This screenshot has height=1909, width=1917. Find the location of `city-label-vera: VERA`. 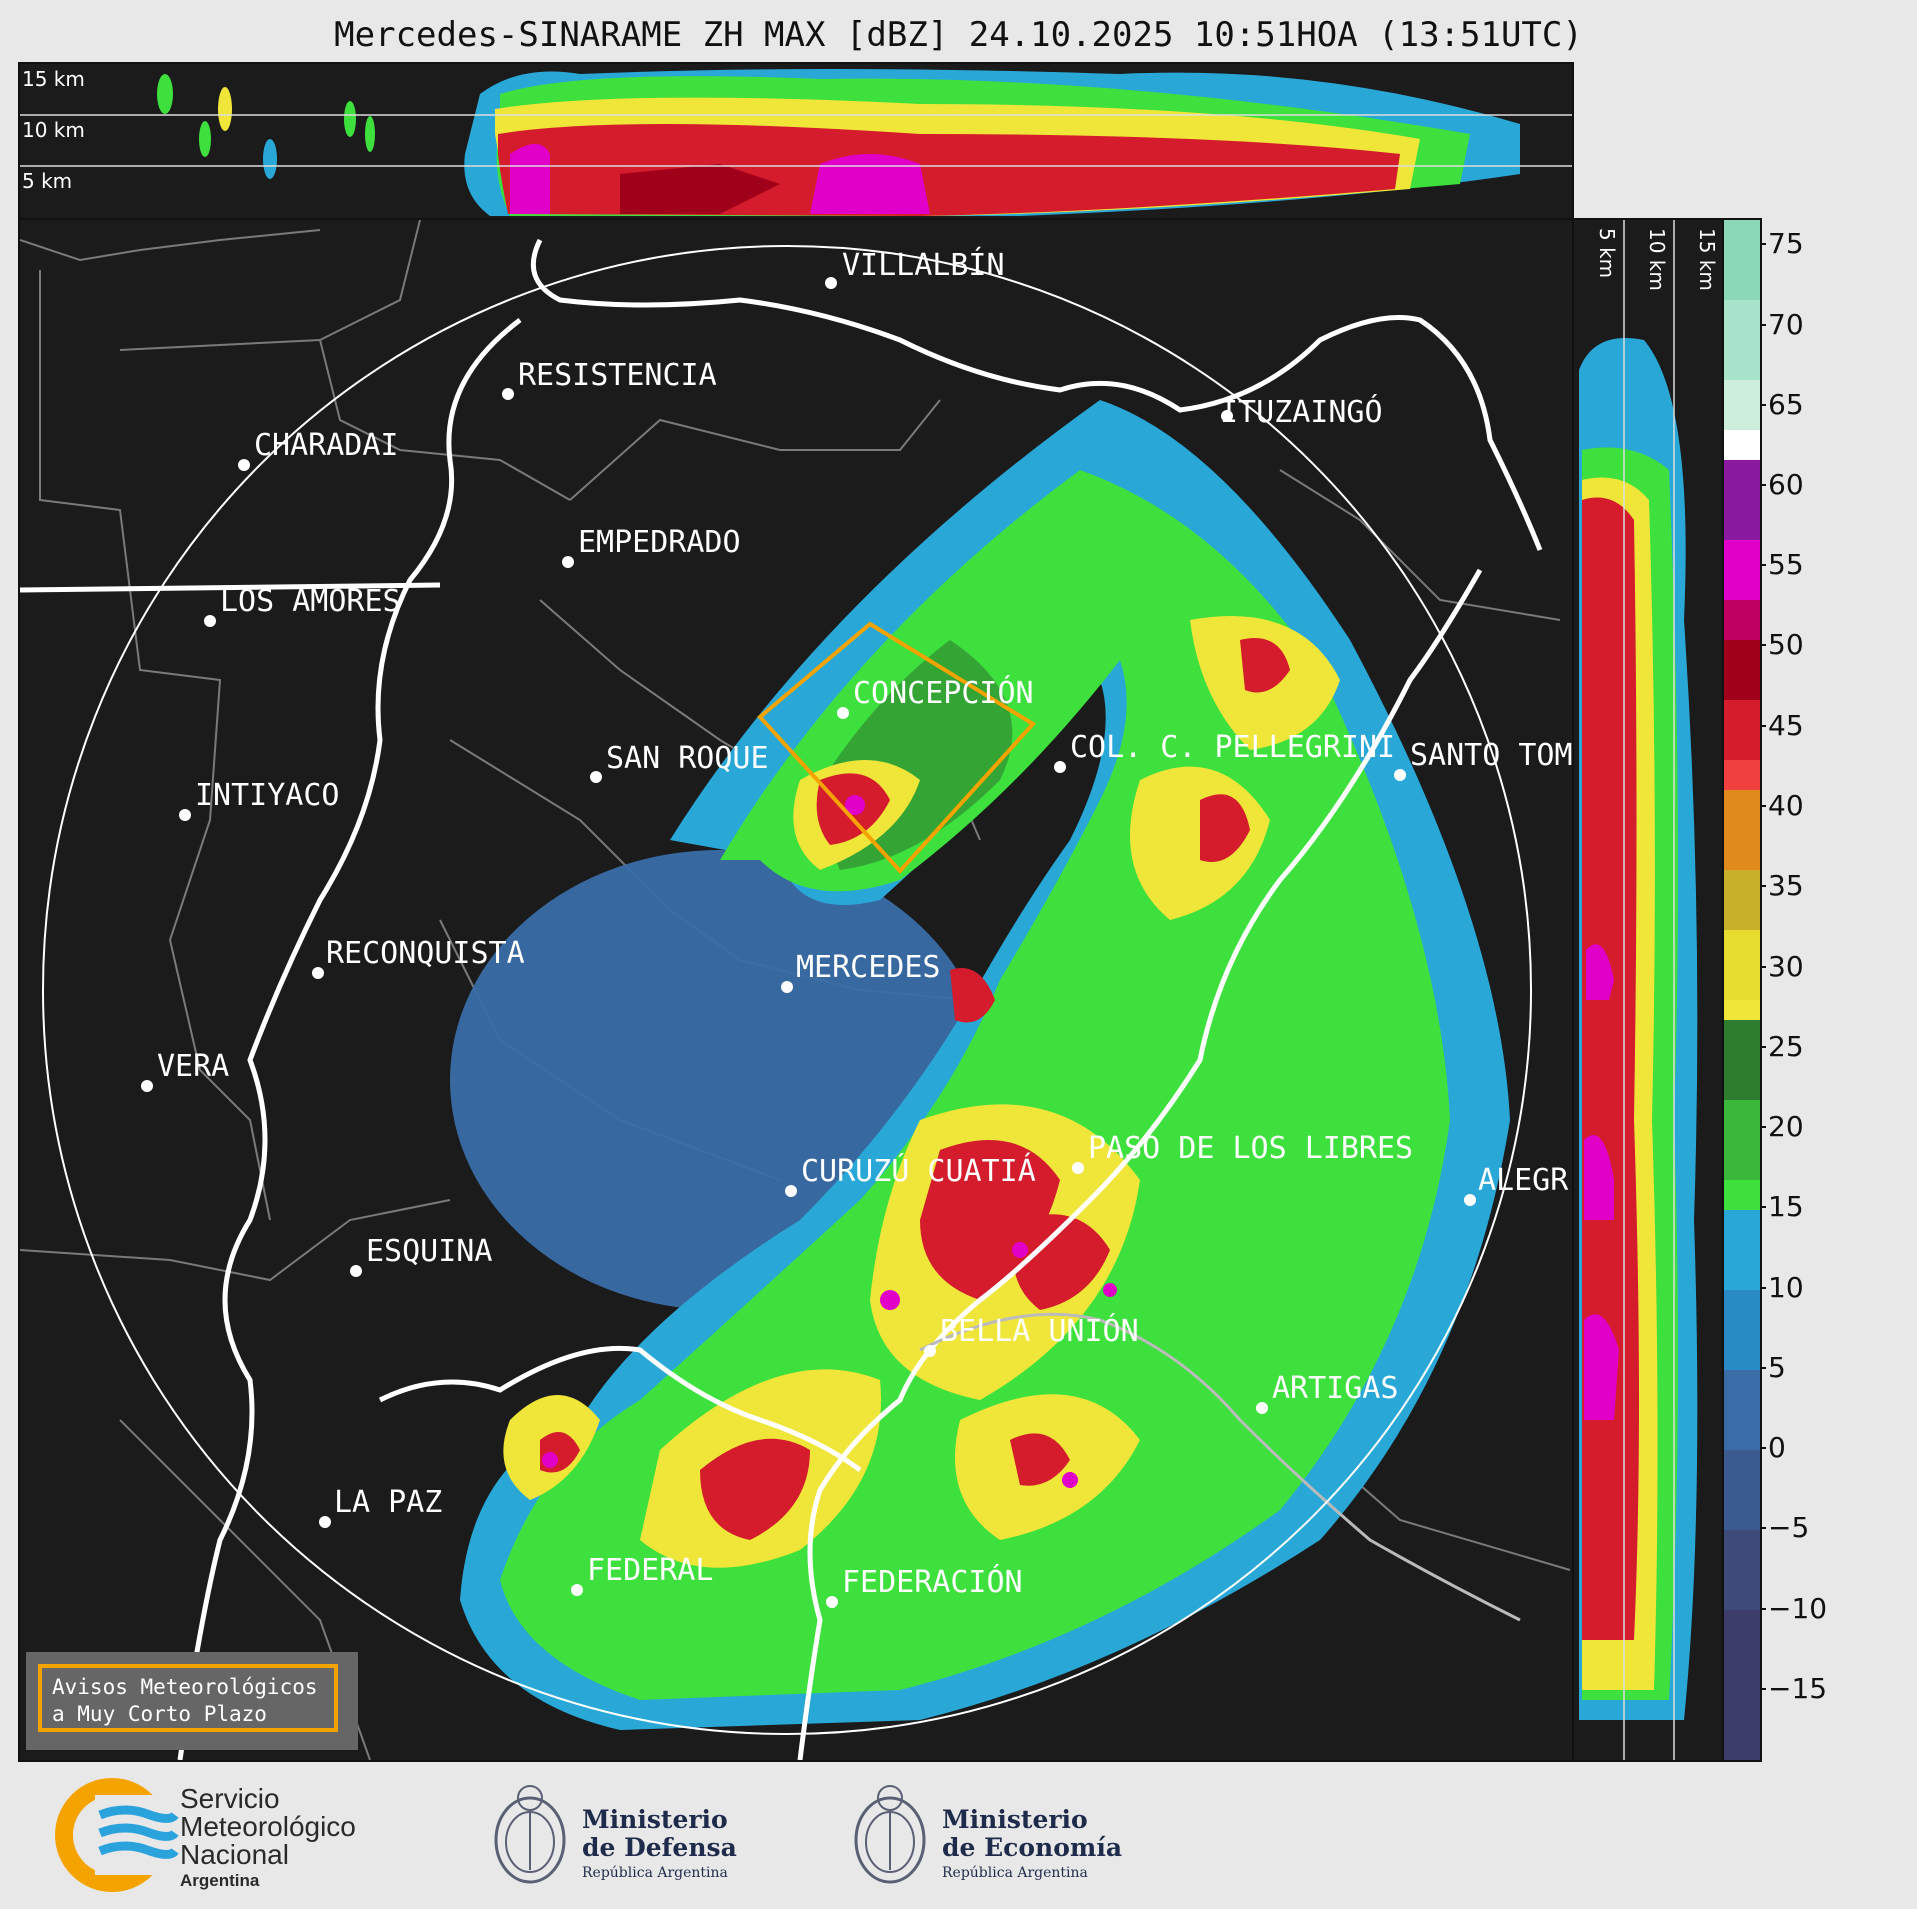

city-label-vera: VERA is located at coordinates (193, 1066).